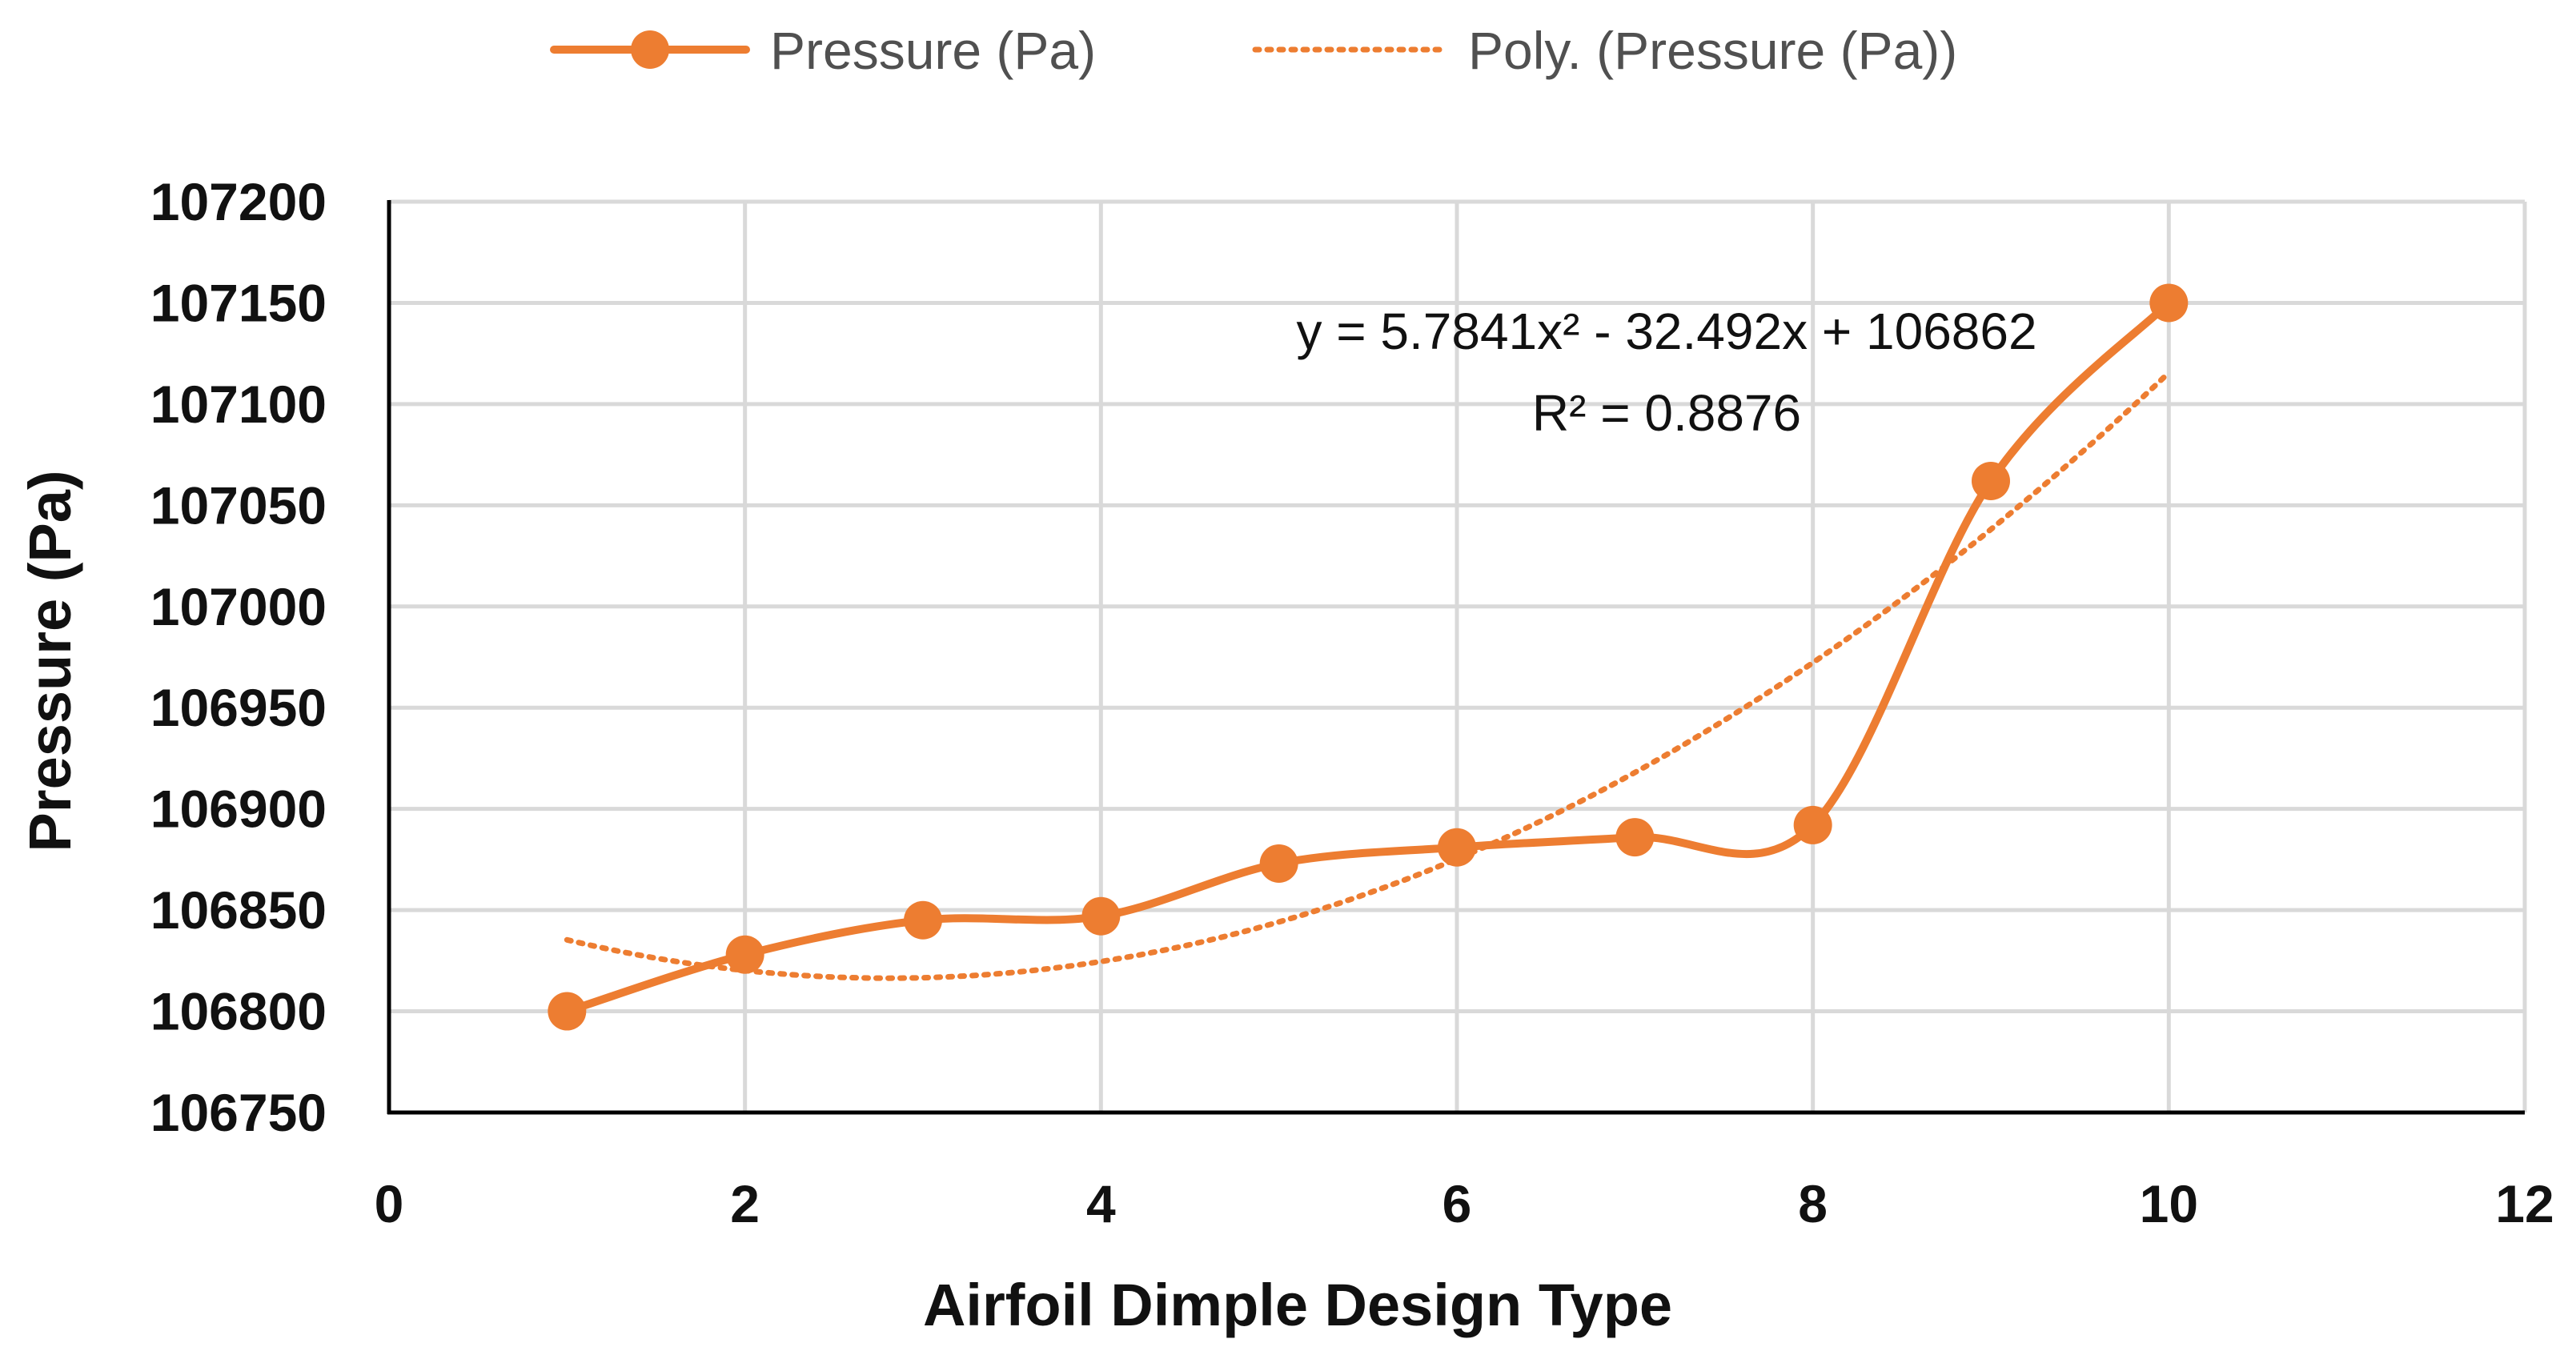 The height and width of the screenshot is (1367, 2576). What do you see at coordinates (239, 1011) in the screenshot?
I see `y-tick-label-106800: 106800` at bounding box center [239, 1011].